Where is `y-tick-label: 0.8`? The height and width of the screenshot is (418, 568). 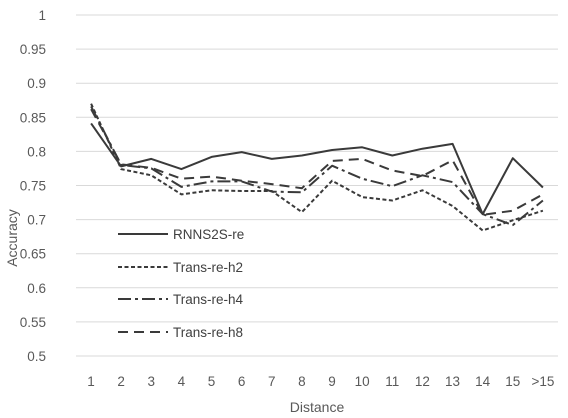
y-tick-label: 0.8 is located at coordinates (36, 151).